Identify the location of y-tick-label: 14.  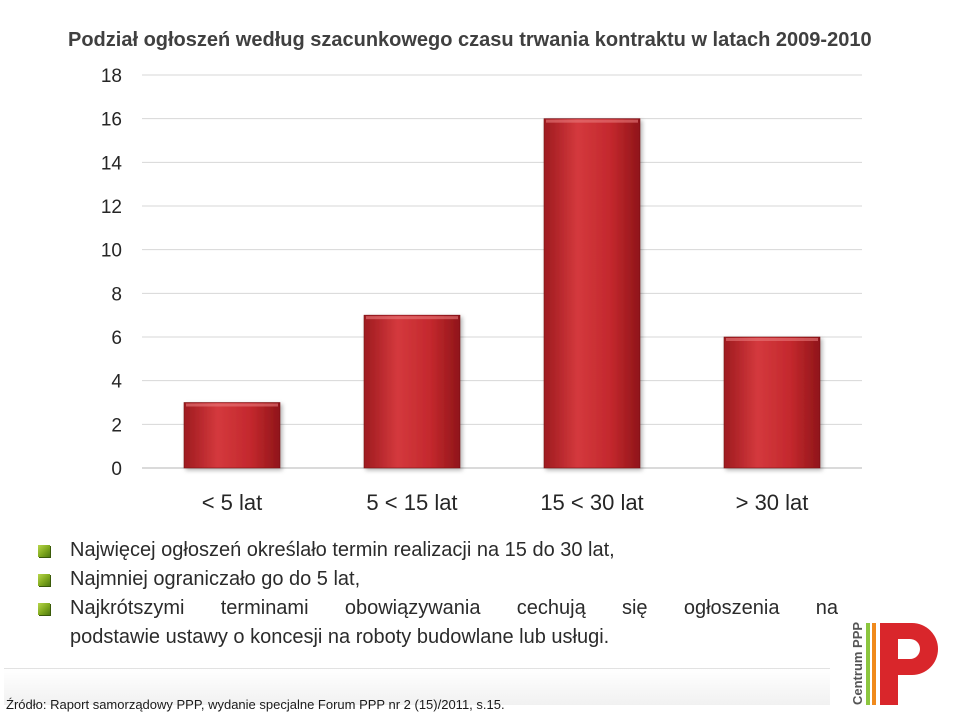
(112, 163).